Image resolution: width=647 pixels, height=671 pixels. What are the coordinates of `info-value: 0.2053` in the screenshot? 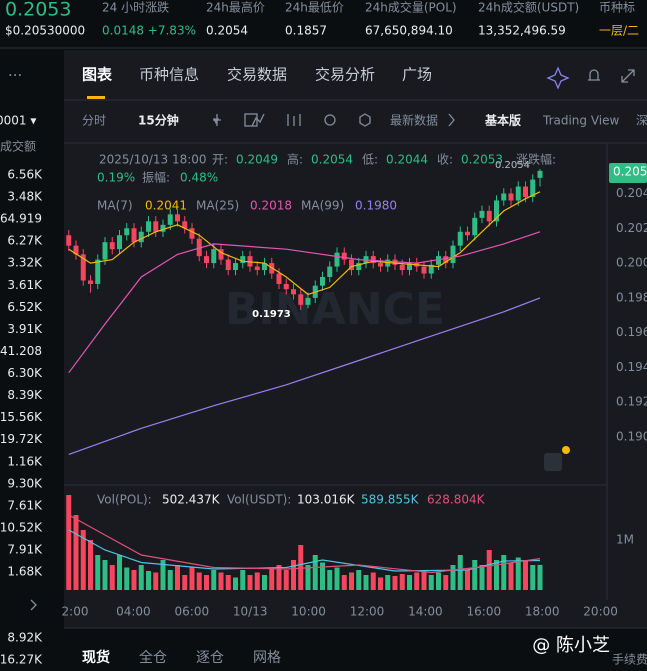 It's located at (482, 160).